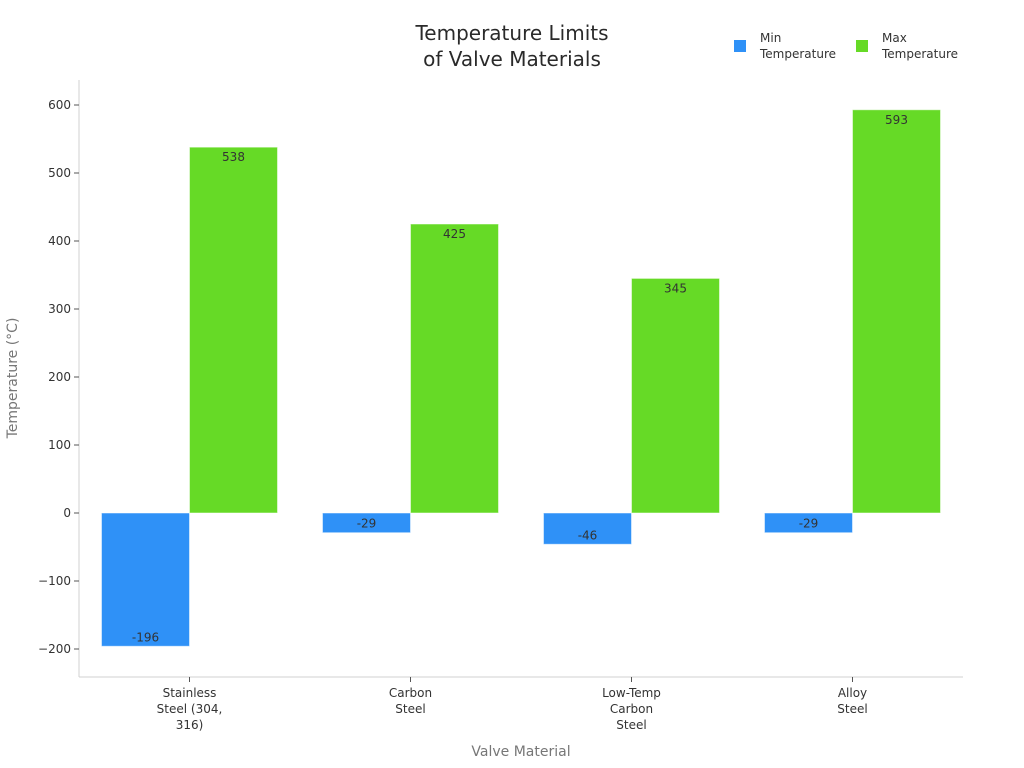 The height and width of the screenshot is (768, 1024). I want to click on legend-item-max: Max Temperature, so click(907, 46).